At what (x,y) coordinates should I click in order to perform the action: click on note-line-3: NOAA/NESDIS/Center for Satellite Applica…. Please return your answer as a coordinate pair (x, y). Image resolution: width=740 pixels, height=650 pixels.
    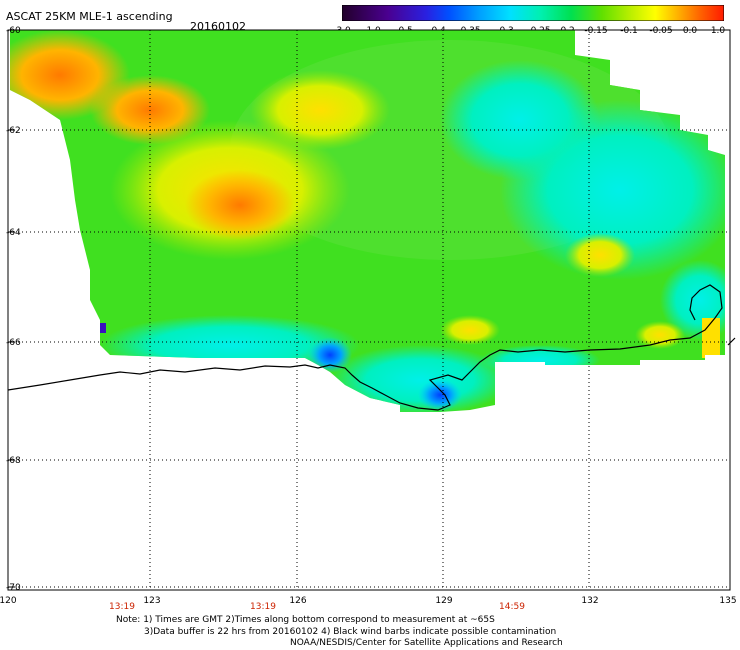
    Looking at the image, I should click on (426, 643).